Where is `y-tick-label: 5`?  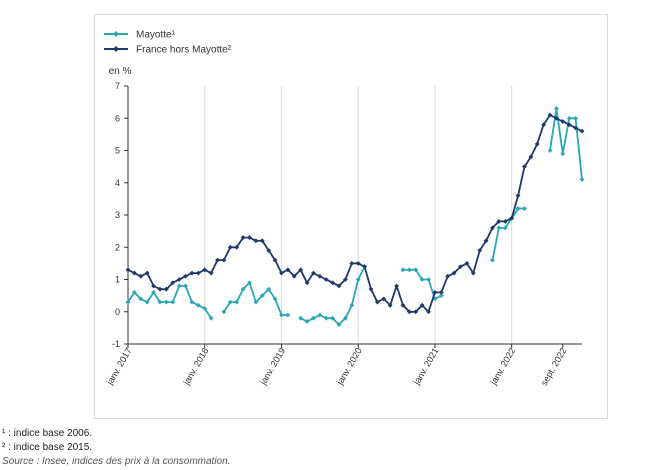
y-tick-label: 5 is located at coordinates (117, 151).